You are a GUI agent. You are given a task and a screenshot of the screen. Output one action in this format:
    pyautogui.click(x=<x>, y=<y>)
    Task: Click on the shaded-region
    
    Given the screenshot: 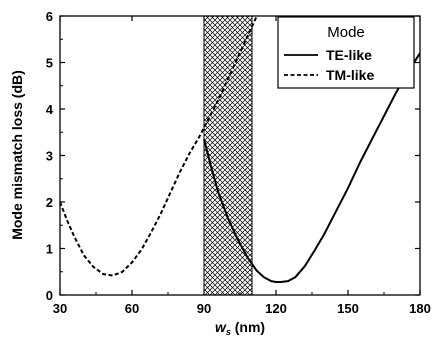 What is the action you would take?
    pyautogui.click(x=228, y=155)
    